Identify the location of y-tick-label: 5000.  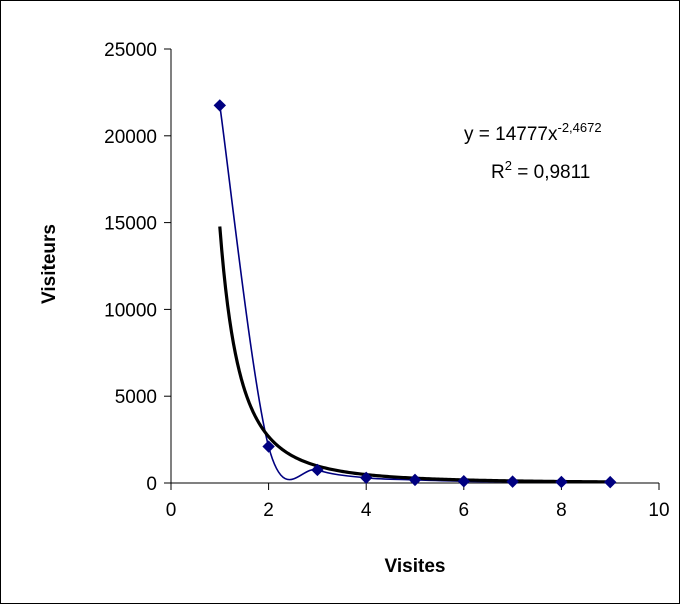
(136, 397).